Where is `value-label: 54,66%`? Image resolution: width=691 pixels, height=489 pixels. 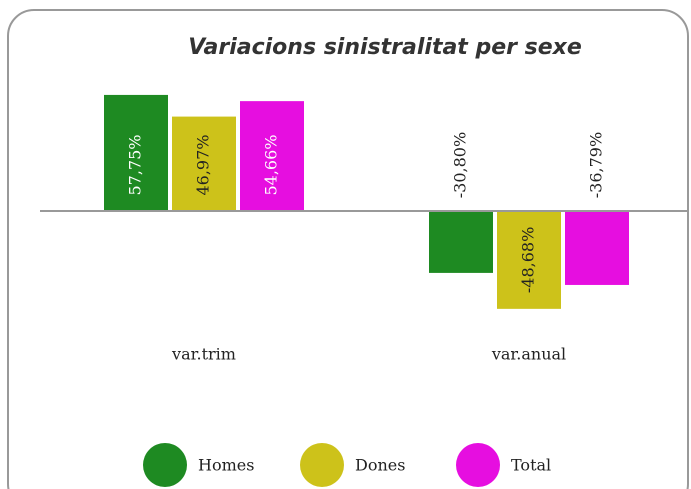
value-label: 54,66% is located at coordinates (271, 164).